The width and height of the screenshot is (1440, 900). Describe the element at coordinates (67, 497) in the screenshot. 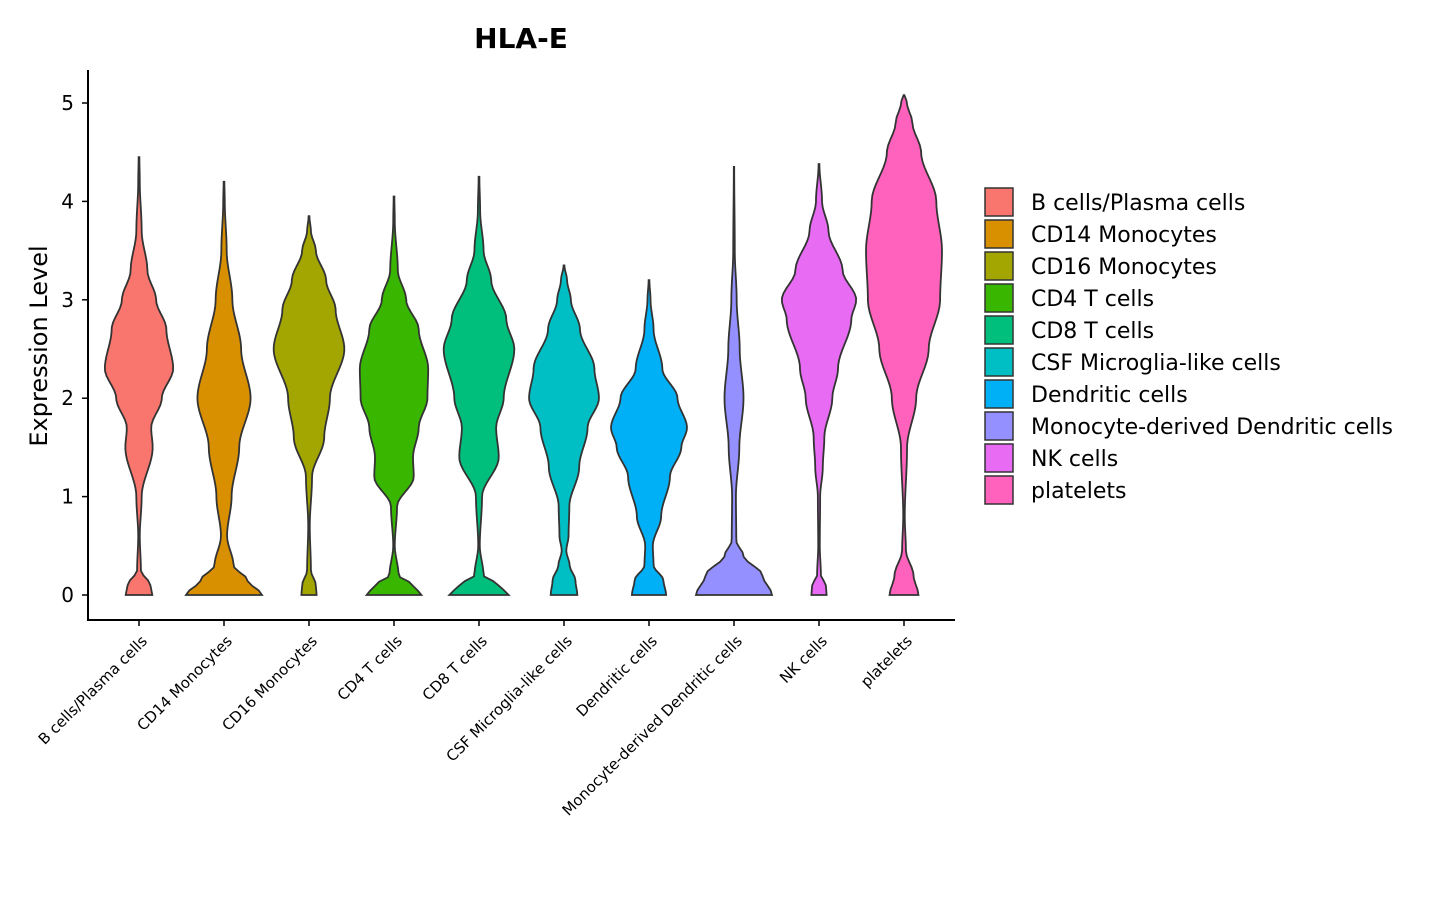

I see `y-tick-label: 1` at that location.